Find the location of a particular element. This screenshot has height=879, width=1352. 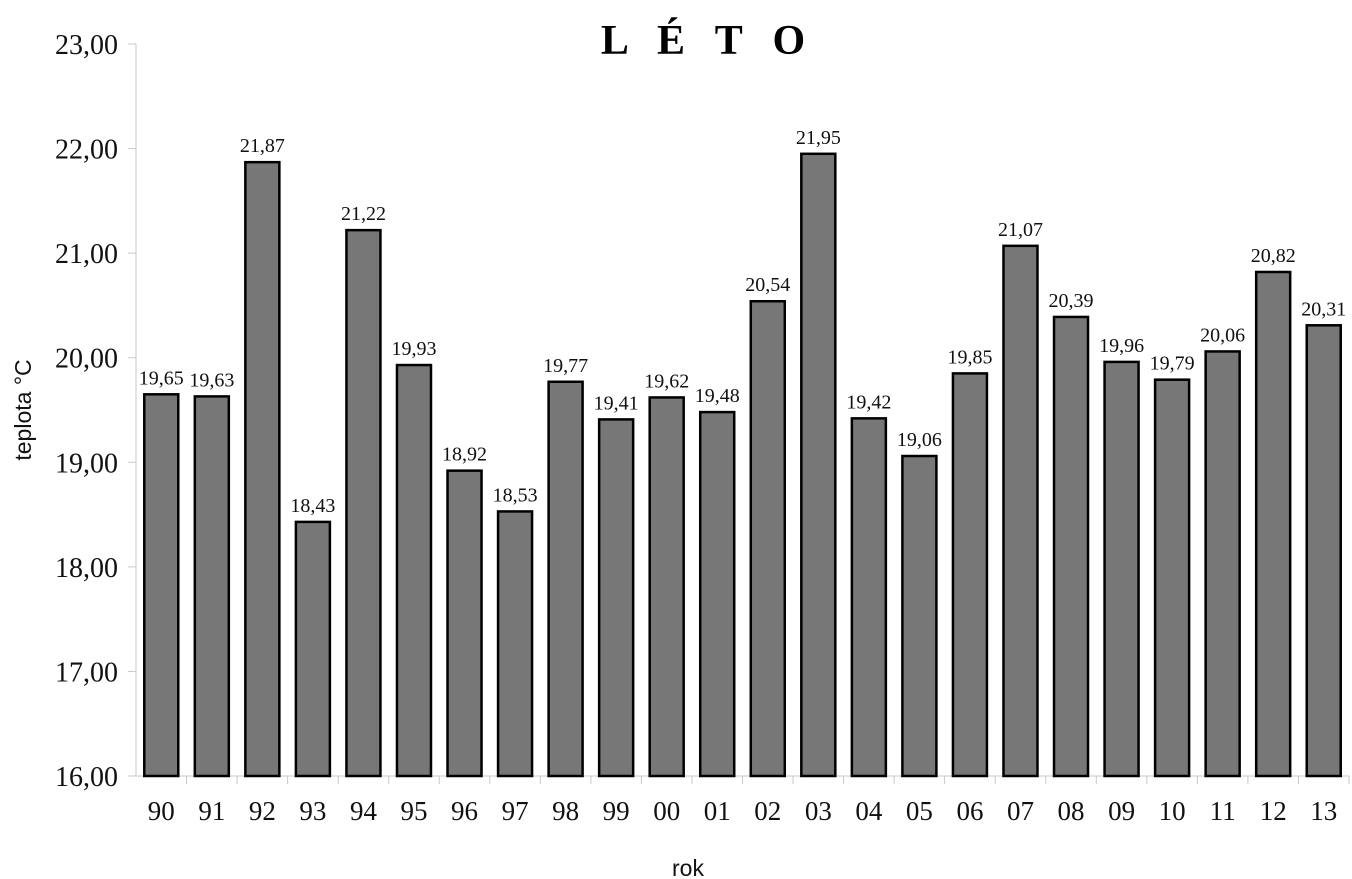

x-tick-label: 13 is located at coordinates (1323, 811).